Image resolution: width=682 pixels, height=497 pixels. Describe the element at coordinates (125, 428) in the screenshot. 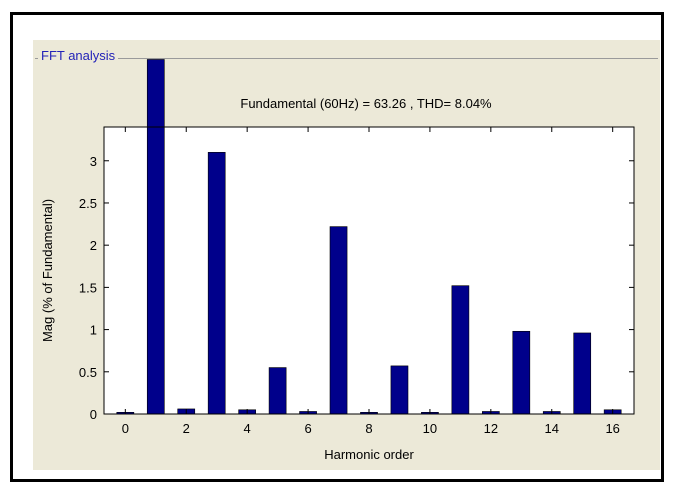

I see `x-tick-label: 0` at that location.